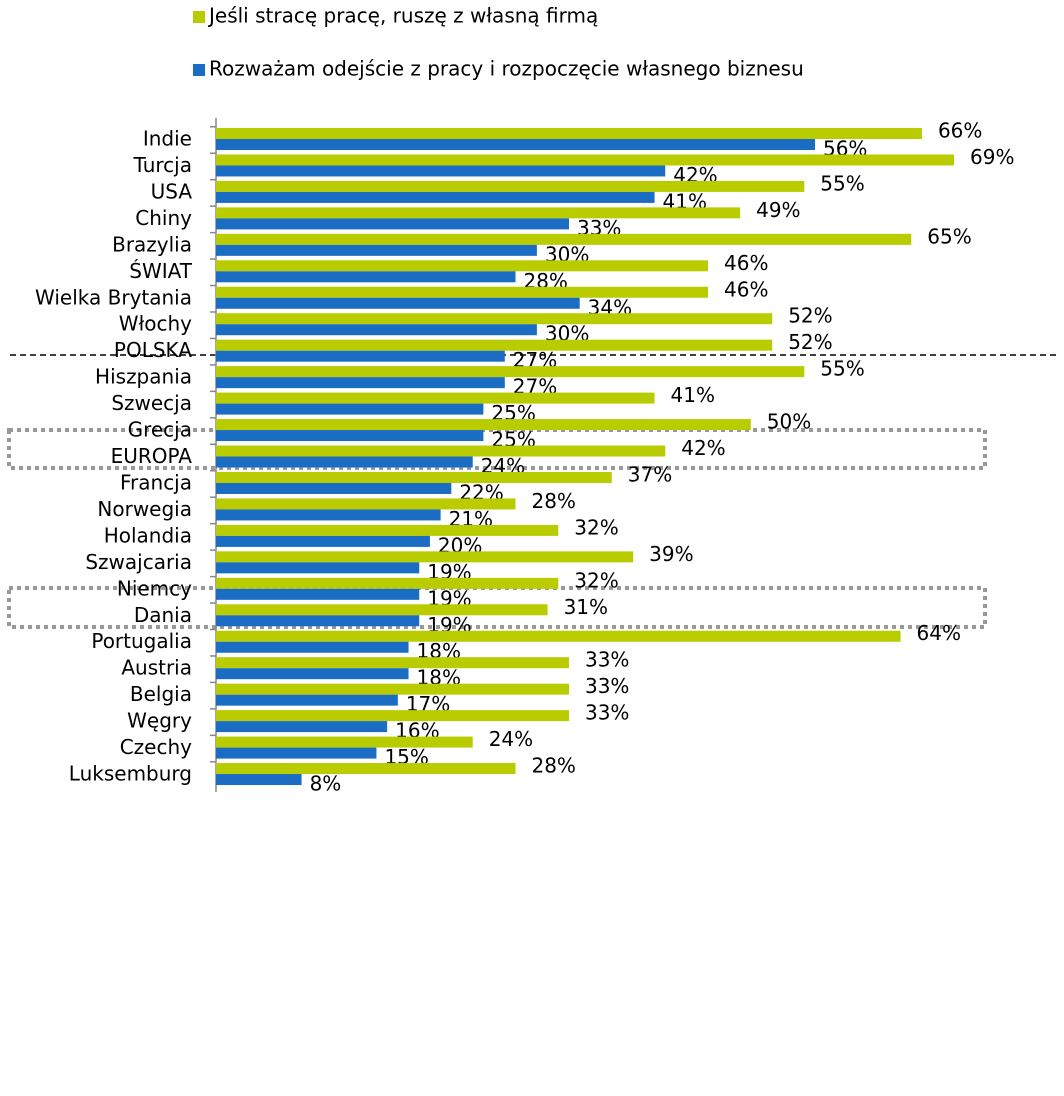 The image size is (1064, 1096). What do you see at coordinates (693, 395) in the screenshot?
I see `value-label: 41%` at bounding box center [693, 395].